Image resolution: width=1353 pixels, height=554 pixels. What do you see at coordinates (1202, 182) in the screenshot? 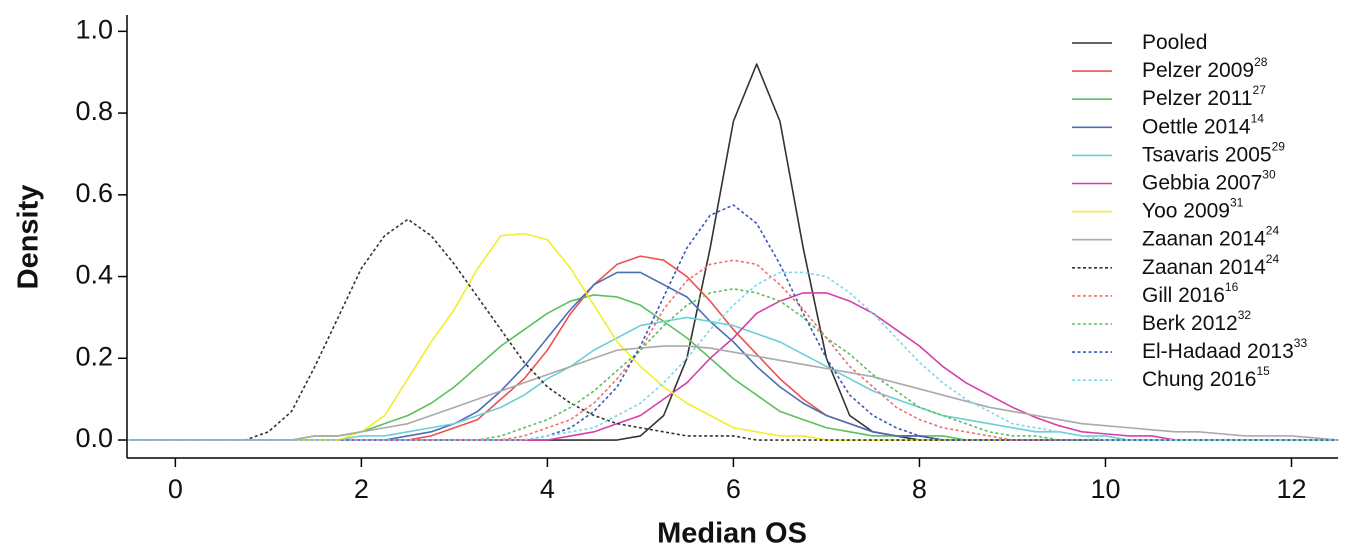
I see `legend-name: Gebbia 2007` at bounding box center [1202, 182].